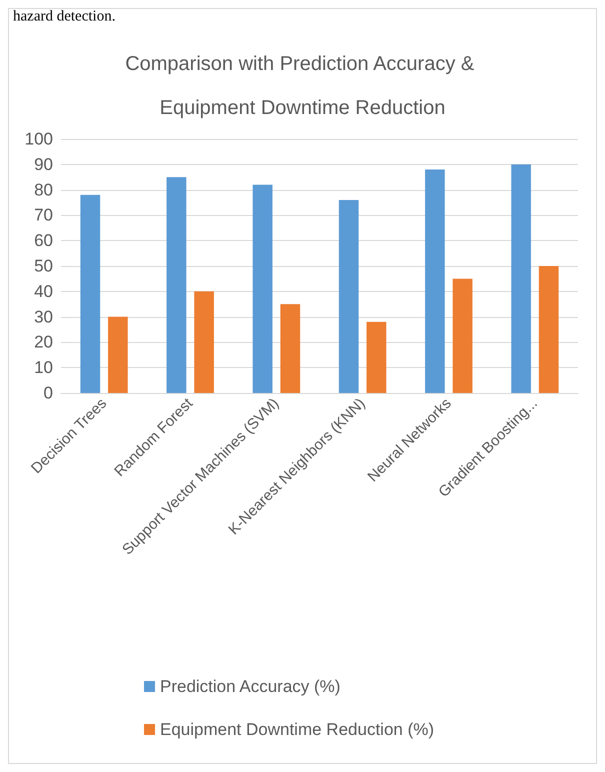 Image resolution: width=605 pixels, height=772 pixels. Describe the element at coordinates (297, 729) in the screenshot. I see `legend-label: Equipment Downtime Reduction (%)` at that location.